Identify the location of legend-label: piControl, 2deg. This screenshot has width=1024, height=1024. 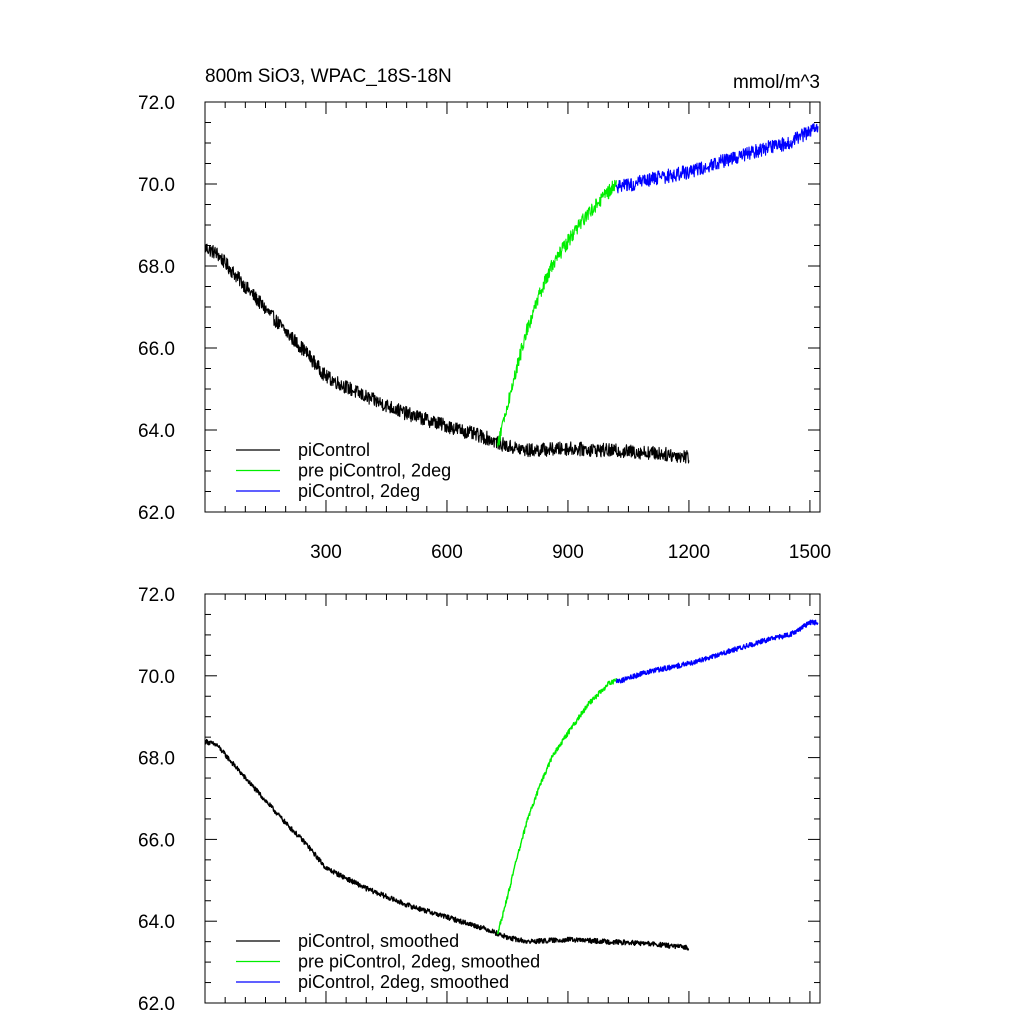
(359, 491).